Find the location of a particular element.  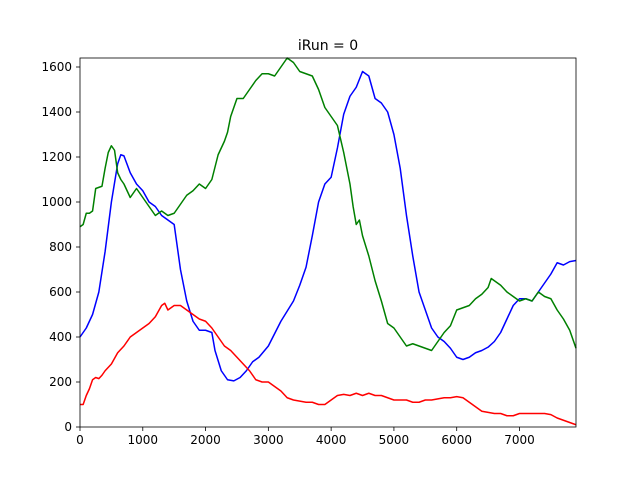

y-tick-label: 600 is located at coordinates (60, 292).